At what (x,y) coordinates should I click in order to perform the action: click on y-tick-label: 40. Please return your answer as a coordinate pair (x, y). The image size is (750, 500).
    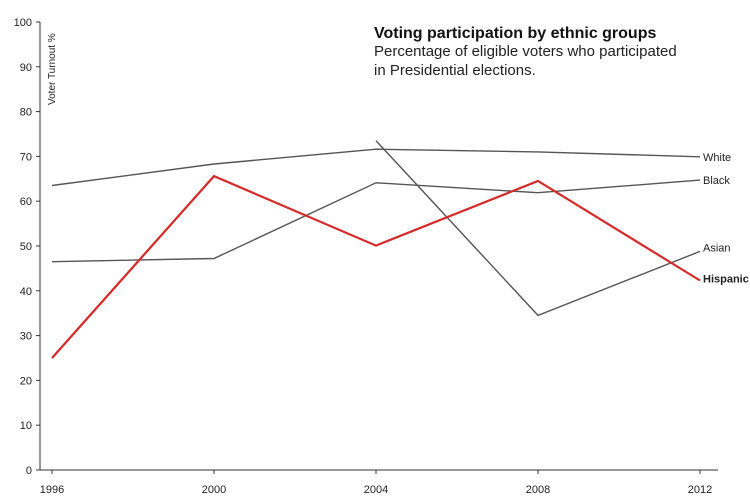
    Looking at the image, I should click on (26, 292).